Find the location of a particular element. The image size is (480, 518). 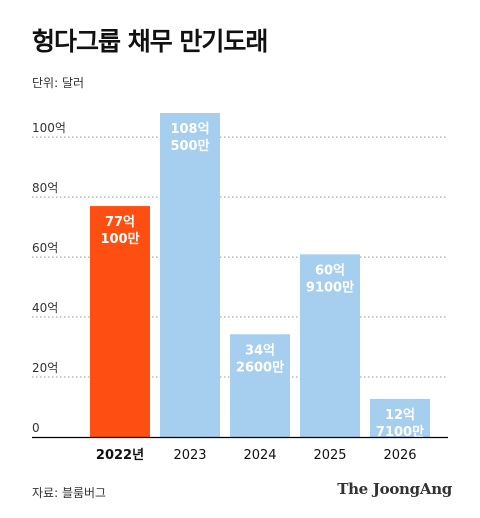

bar-data-label: 2600만 is located at coordinates (260, 367).